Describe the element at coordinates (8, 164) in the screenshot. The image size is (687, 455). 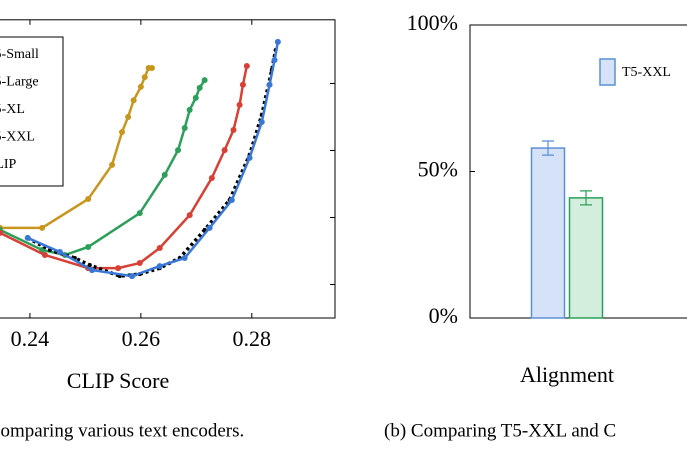
I see `legend-label: CLIP` at that location.